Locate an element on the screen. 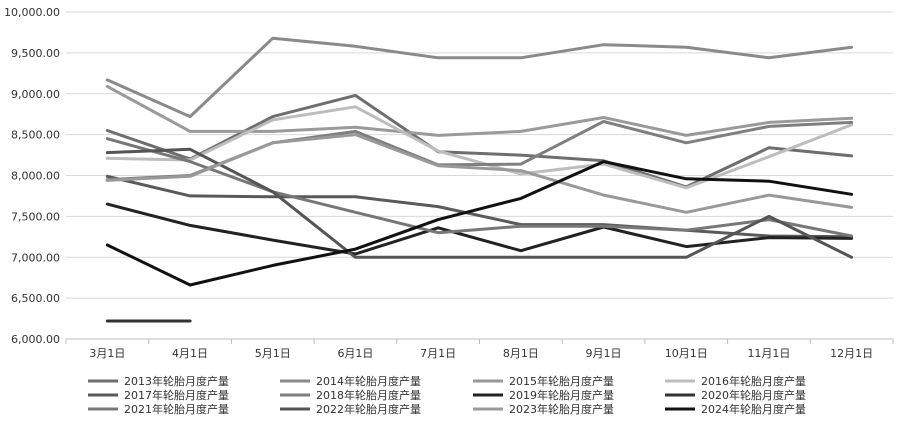  y-tick-label: 8,500.00 is located at coordinates (35, 135).